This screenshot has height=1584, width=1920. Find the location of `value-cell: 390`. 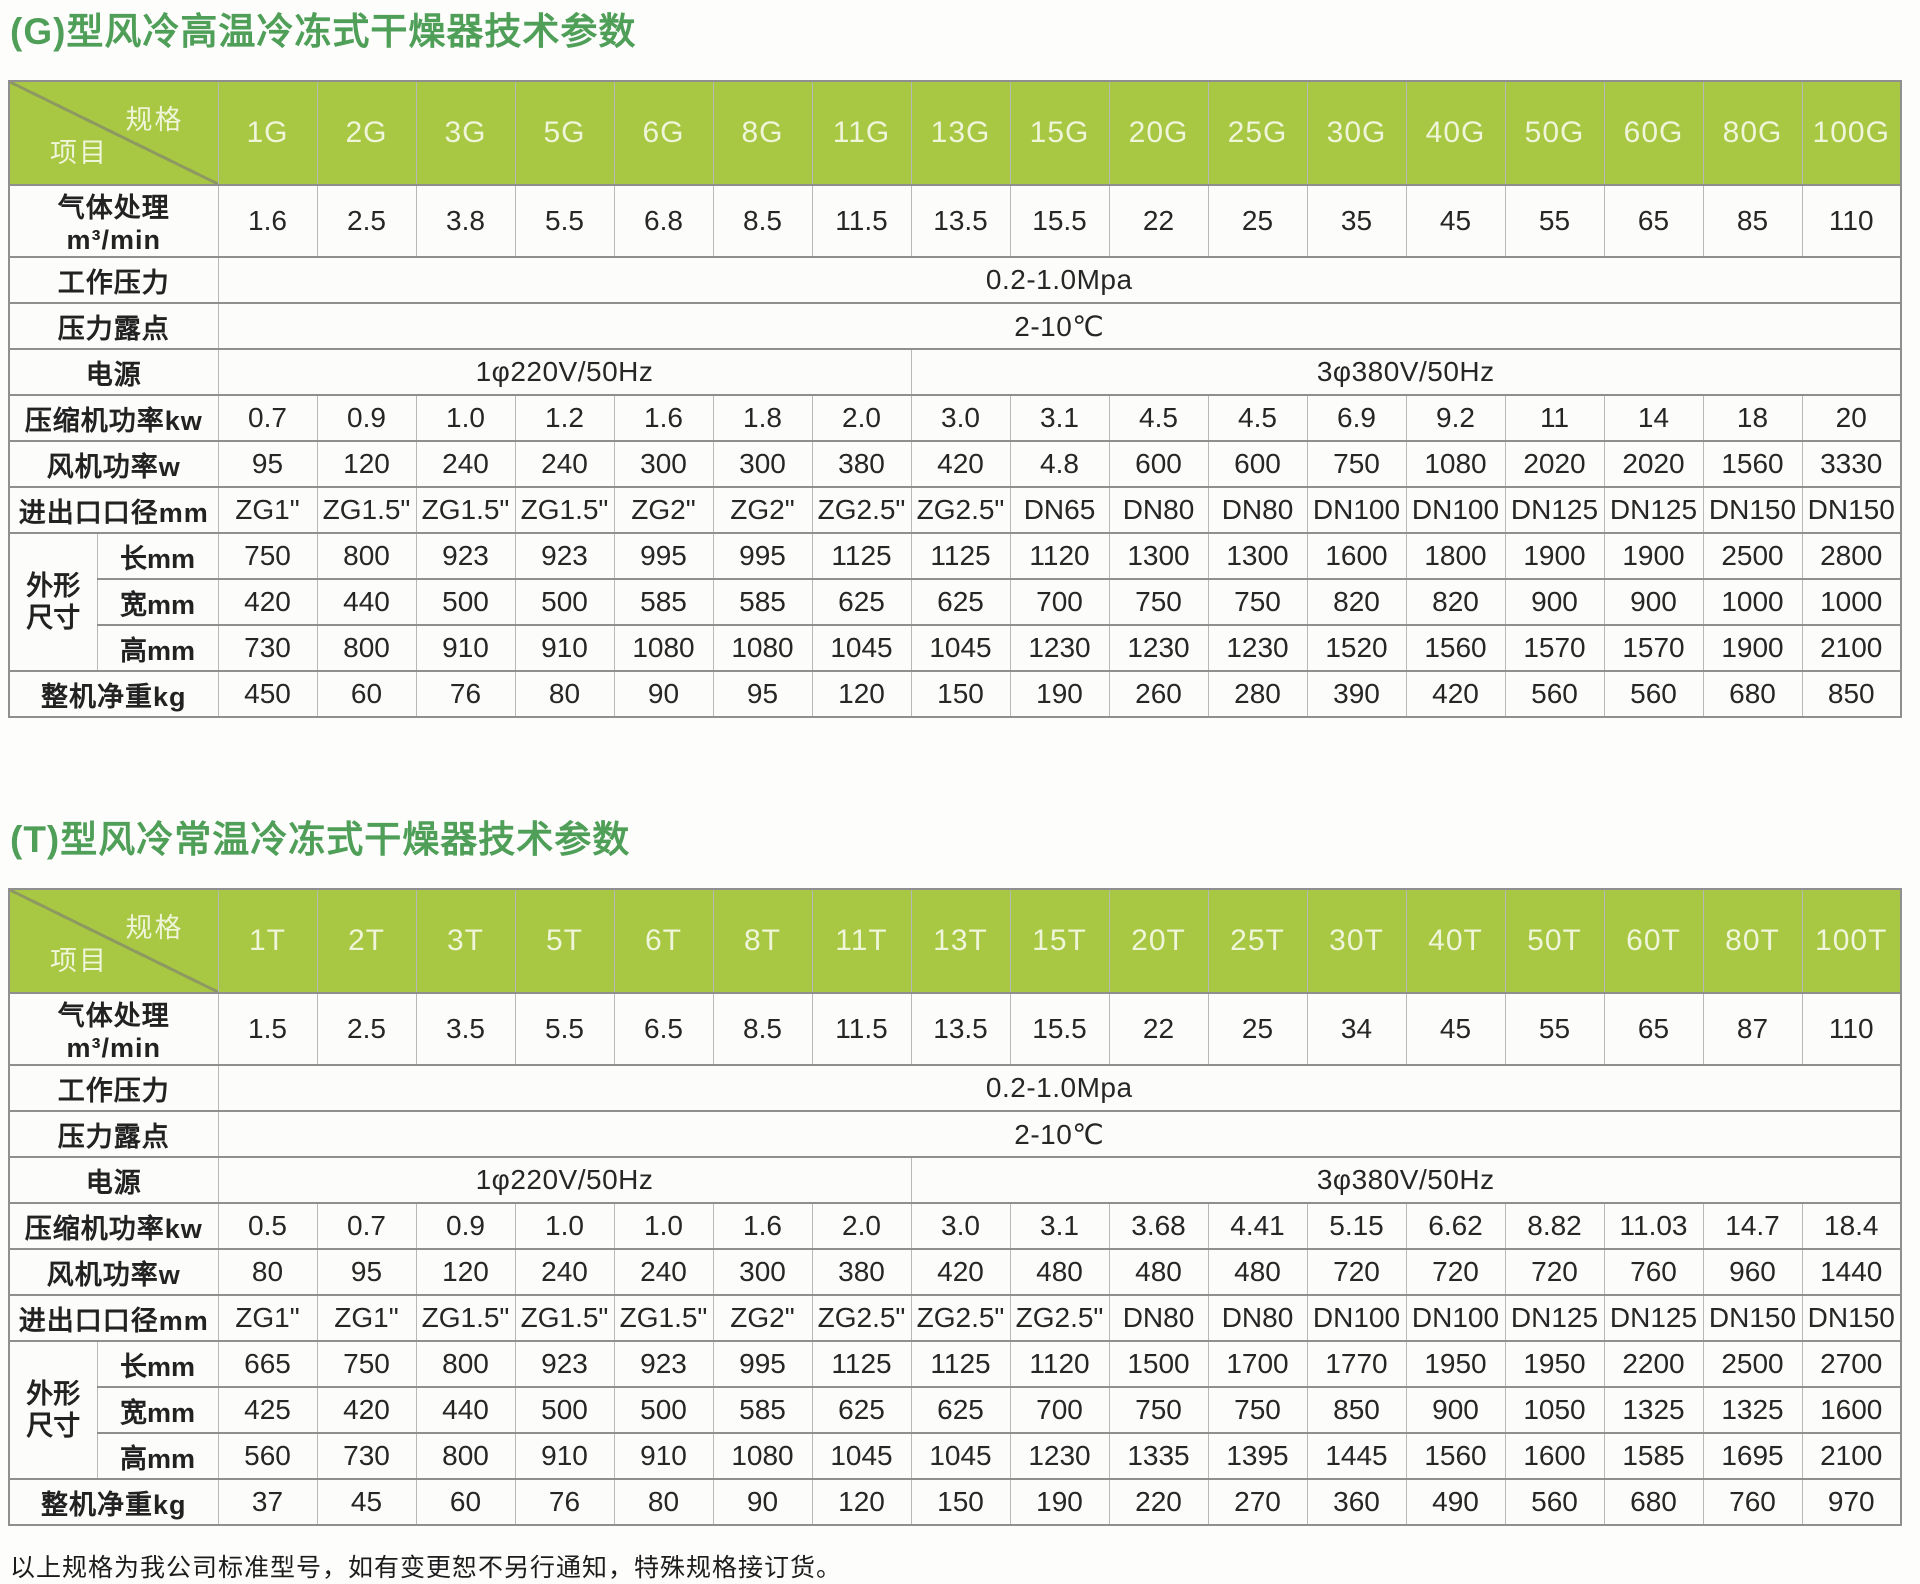

value-cell: 390 is located at coordinates (1356, 694).